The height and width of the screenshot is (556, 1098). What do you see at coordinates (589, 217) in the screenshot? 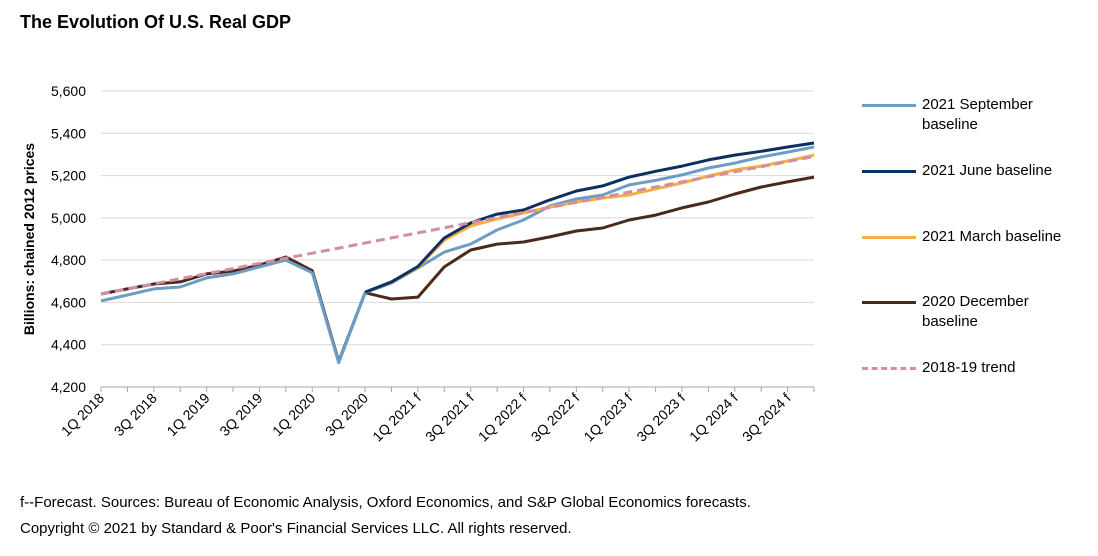
I see `series-line-2021-june-baseline` at bounding box center [589, 217].